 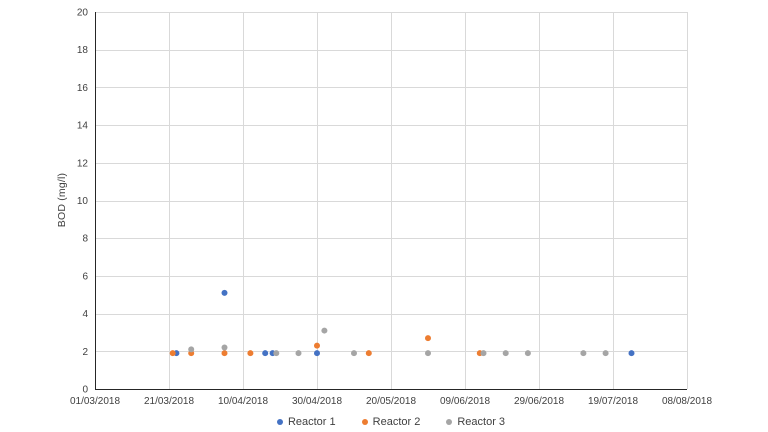 What do you see at coordinates (95, 401) in the screenshot?
I see `x-tick-label: 01/03/2018` at bounding box center [95, 401].